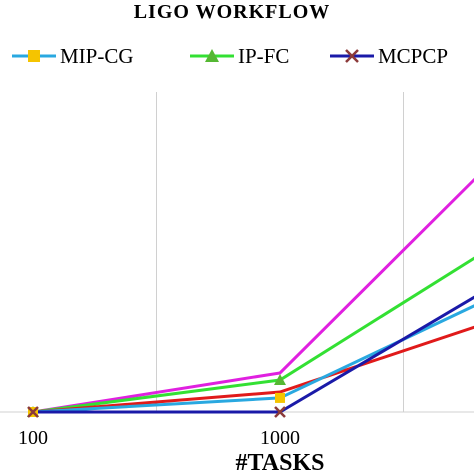 The width and height of the screenshot is (474, 474). What do you see at coordinates (232, 12) in the screenshot?
I see `chart-title: LIGO WORKFLOW` at bounding box center [232, 12].